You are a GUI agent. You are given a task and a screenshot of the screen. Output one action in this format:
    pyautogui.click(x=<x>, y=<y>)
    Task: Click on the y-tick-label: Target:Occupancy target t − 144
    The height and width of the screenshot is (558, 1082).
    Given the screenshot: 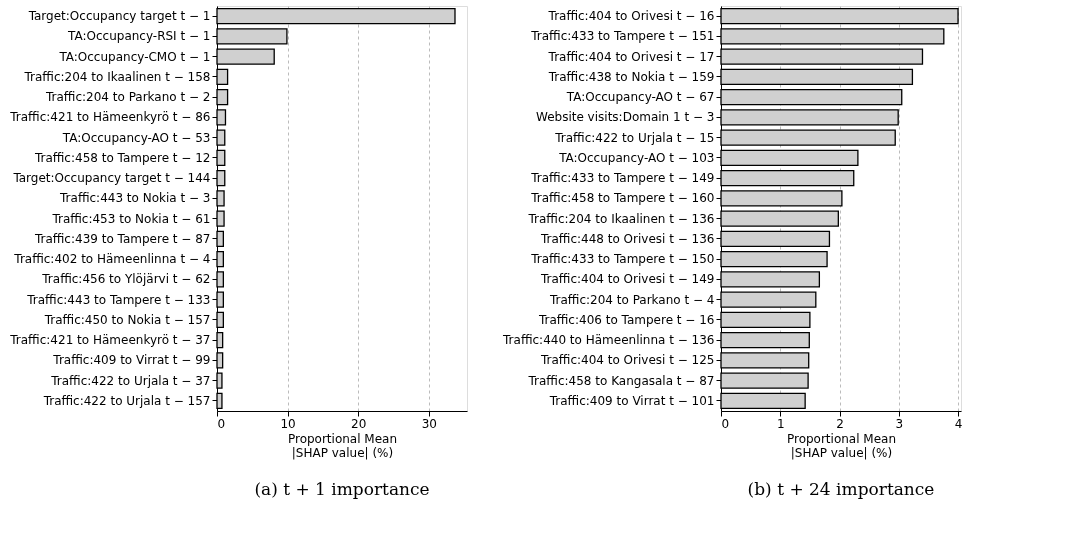 What is the action you would take?
    pyautogui.click(x=111, y=178)
    